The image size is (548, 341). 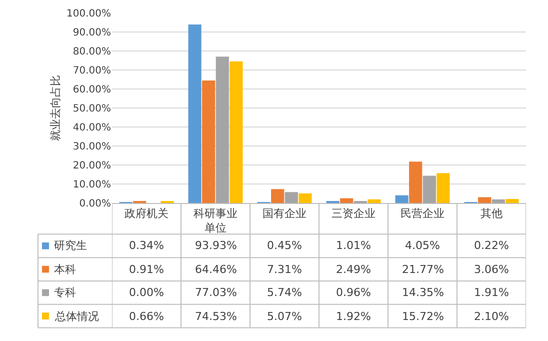 I want to click on x-tick-label: 三资企业, so click(x=354, y=213).